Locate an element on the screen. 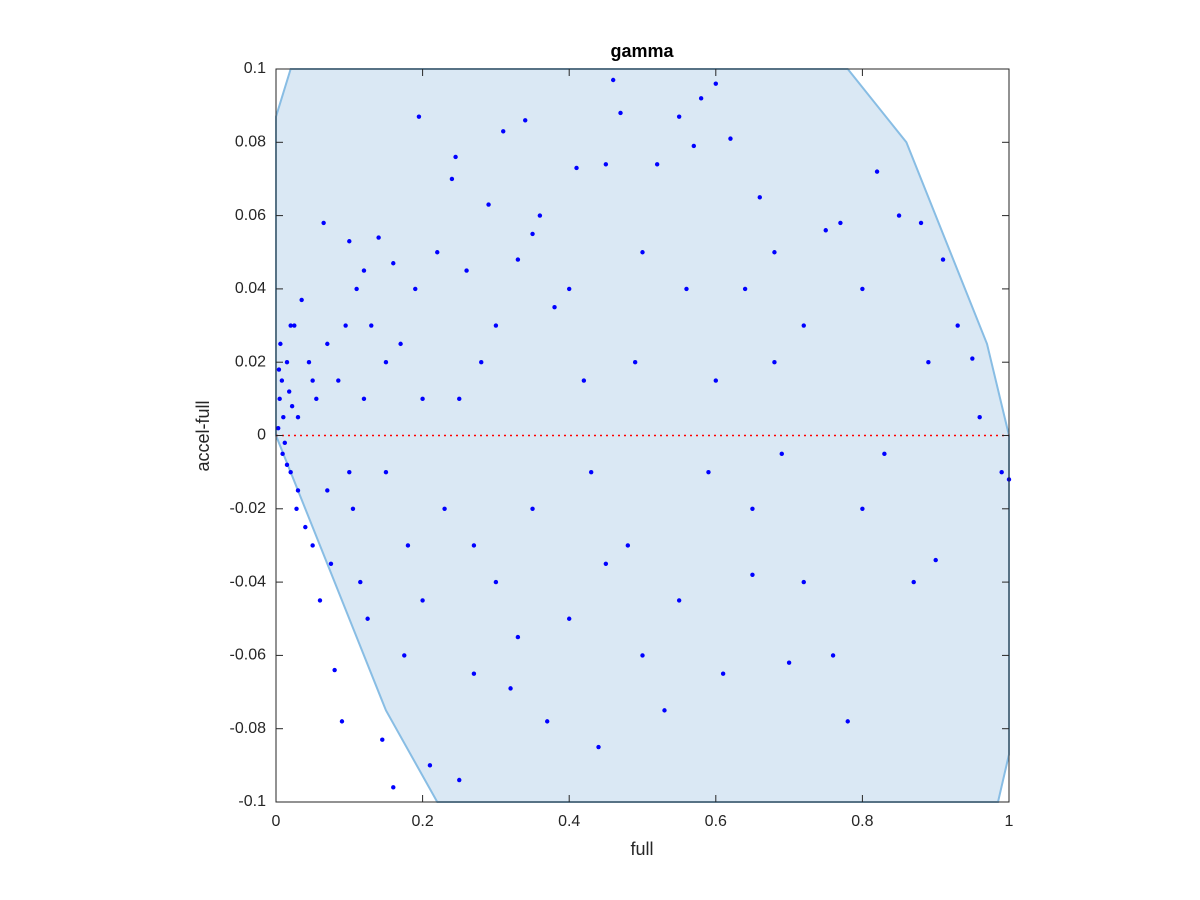 This screenshot has height=900, width=1200. x-tick-label: 0.4 is located at coordinates (569, 821).